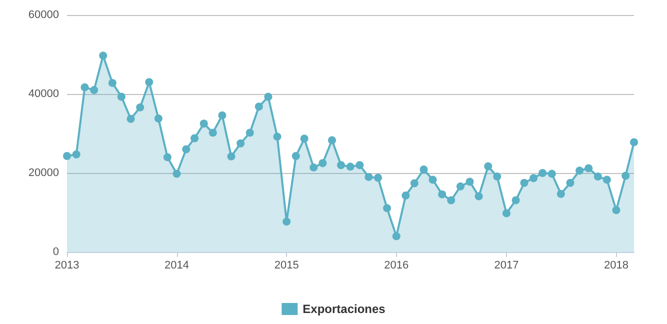 The height and width of the screenshot is (324, 667). Describe the element at coordinates (43, 94) in the screenshot. I see `y-tick-label: 40000` at that location.